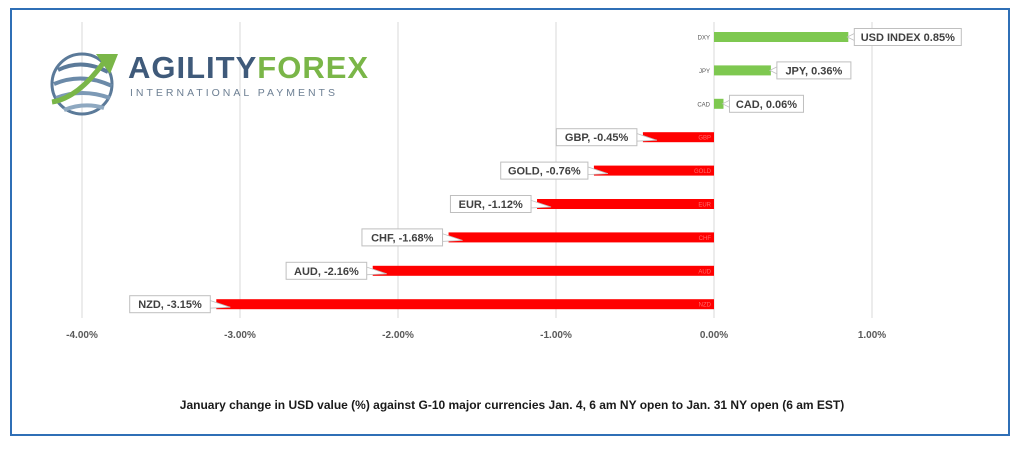 Image resolution: width=1024 pixels, height=451 pixels. What do you see at coordinates (704, 39) in the screenshot?
I see `category-label: DXY` at bounding box center [704, 39].